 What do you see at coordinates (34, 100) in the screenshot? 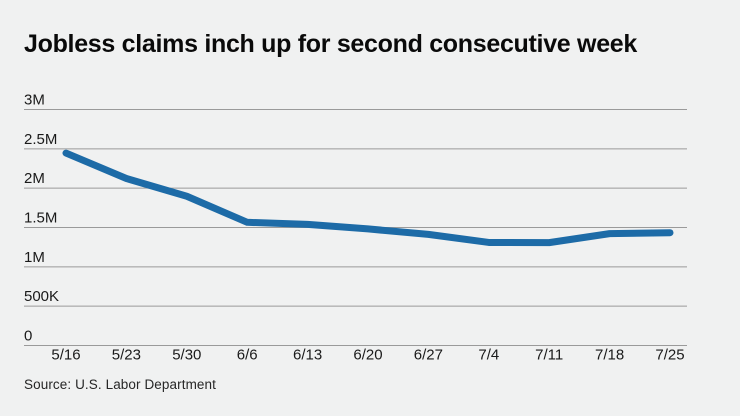
I see `y-axis-tick-label: 3M` at bounding box center [34, 100].